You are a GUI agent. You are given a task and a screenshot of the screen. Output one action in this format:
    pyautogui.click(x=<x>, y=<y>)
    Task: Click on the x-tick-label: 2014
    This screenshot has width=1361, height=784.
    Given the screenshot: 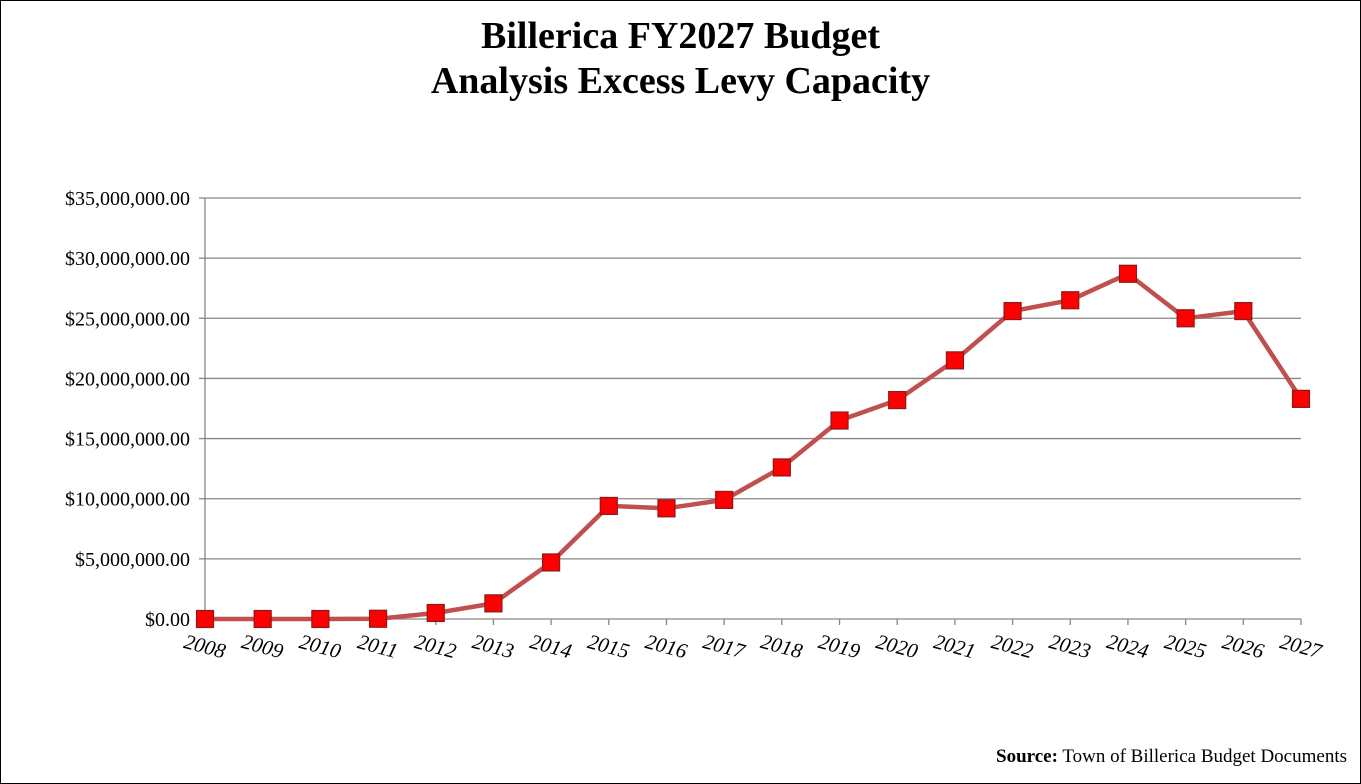 What is the action you would take?
    pyautogui.click(x=551, y=646)
    